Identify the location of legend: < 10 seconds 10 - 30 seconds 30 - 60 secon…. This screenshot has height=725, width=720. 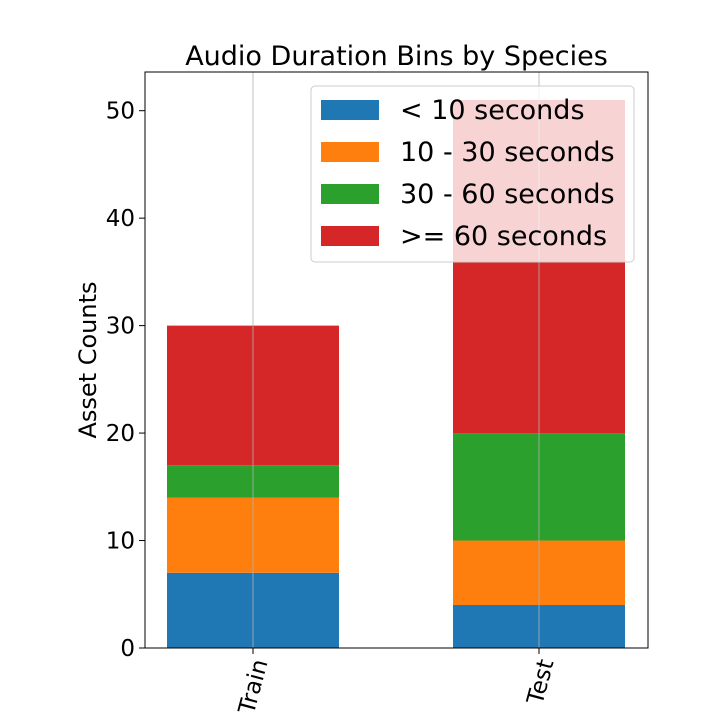
(472, 174).